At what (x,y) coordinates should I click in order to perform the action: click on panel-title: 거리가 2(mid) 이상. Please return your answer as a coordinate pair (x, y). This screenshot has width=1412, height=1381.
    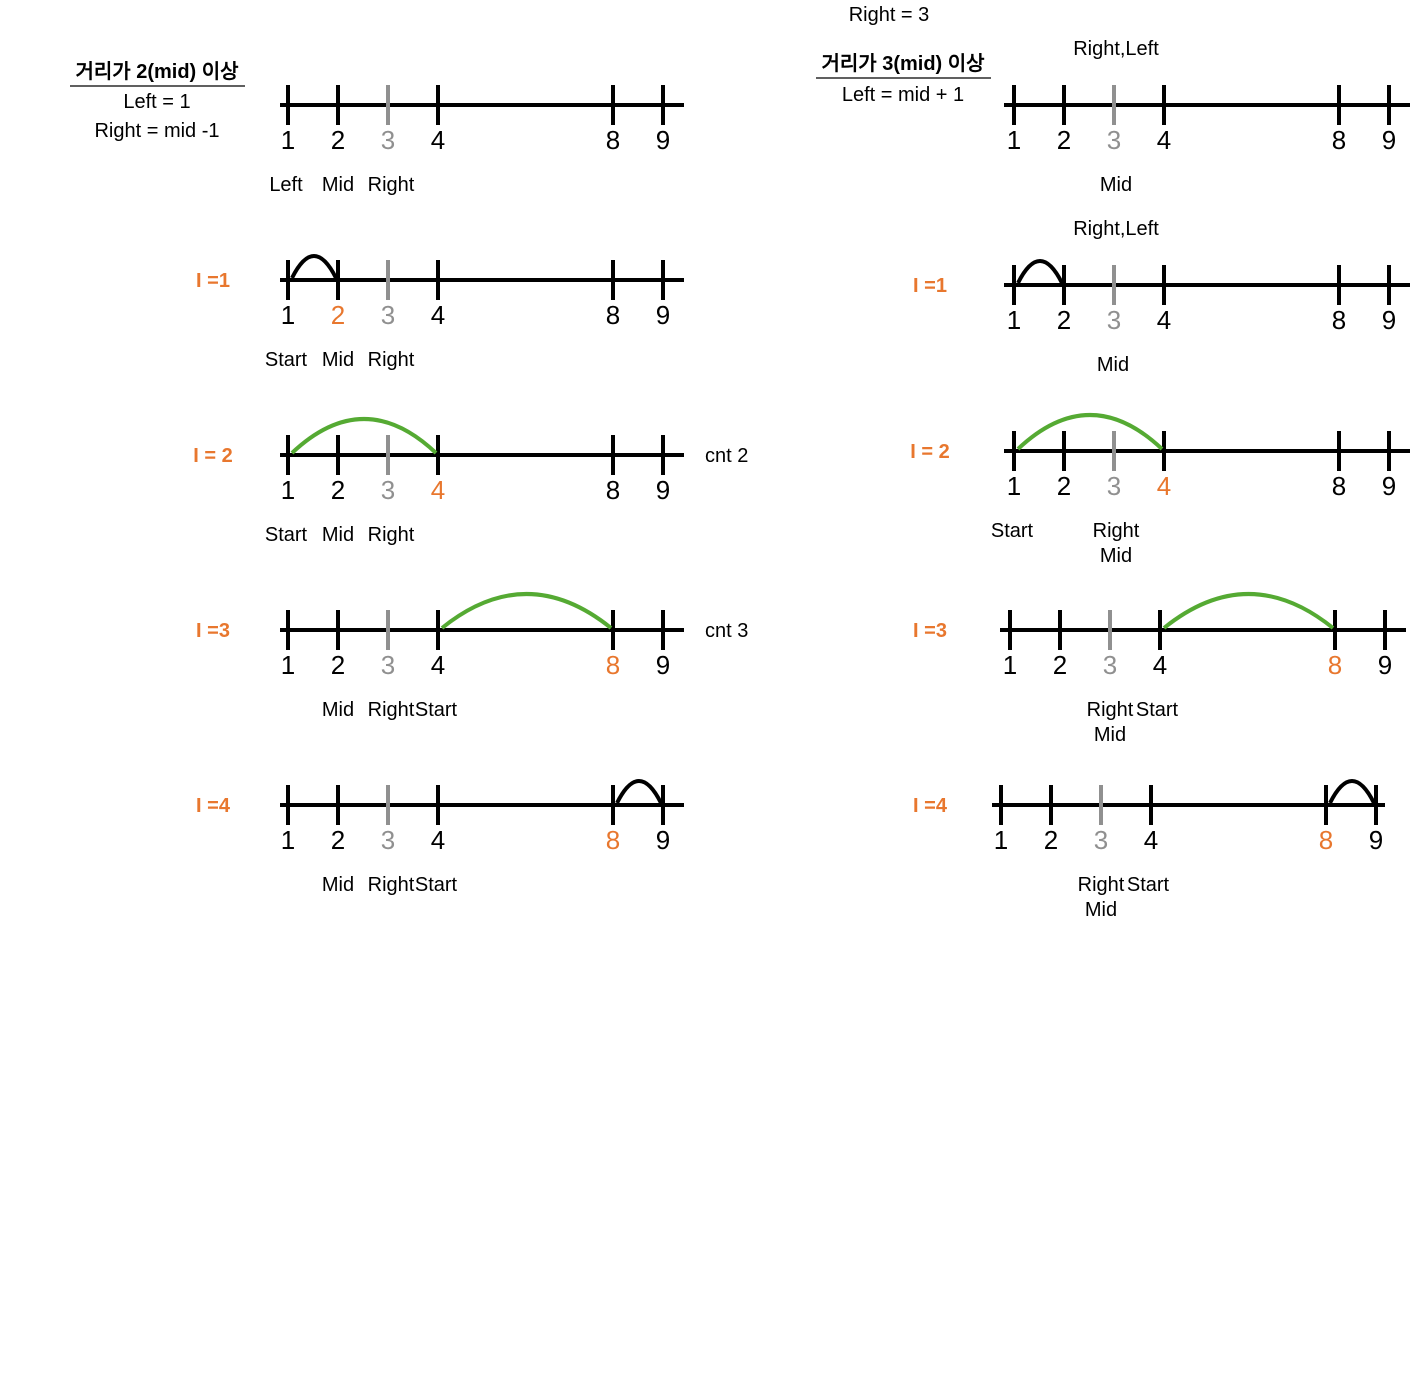
    Looking at the image, I should click on (157, 71).